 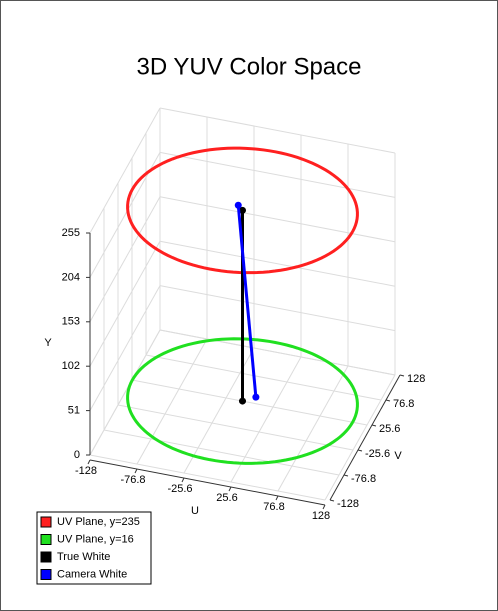 I want to click on legend-label: UV Plane, y=16, so click(x=95, y=539).